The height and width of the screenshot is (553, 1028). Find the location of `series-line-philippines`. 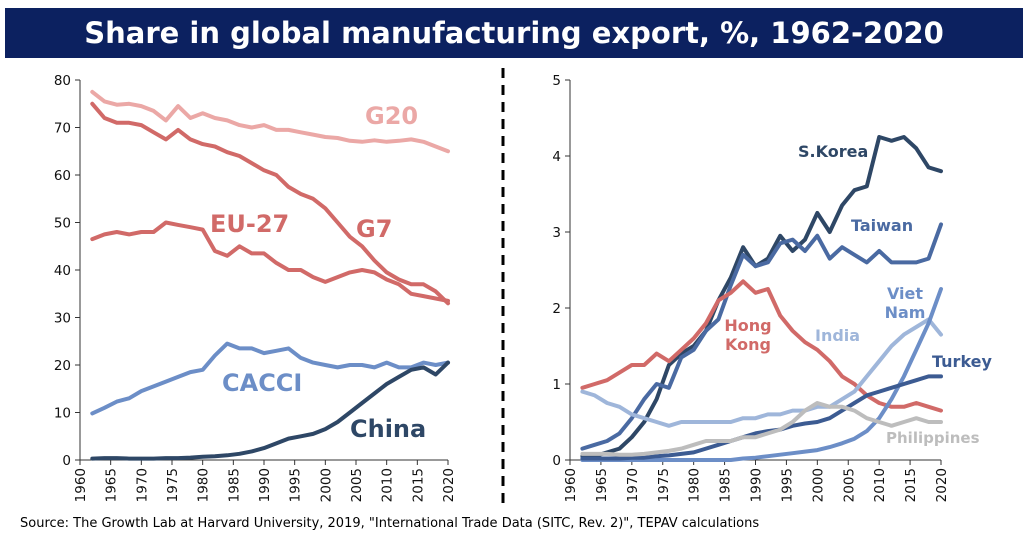

series-line-philippines is located at coordinates (761, 429).